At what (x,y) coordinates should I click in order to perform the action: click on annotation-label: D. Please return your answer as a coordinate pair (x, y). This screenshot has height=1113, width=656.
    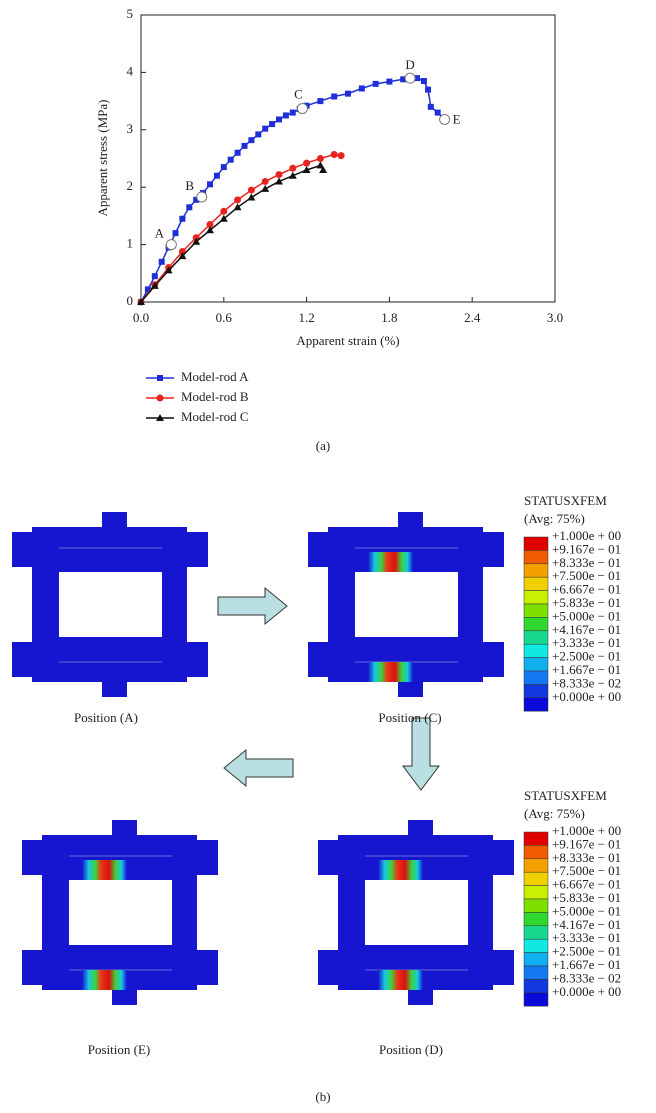
    Looking at the image, I should click on (409, 64).